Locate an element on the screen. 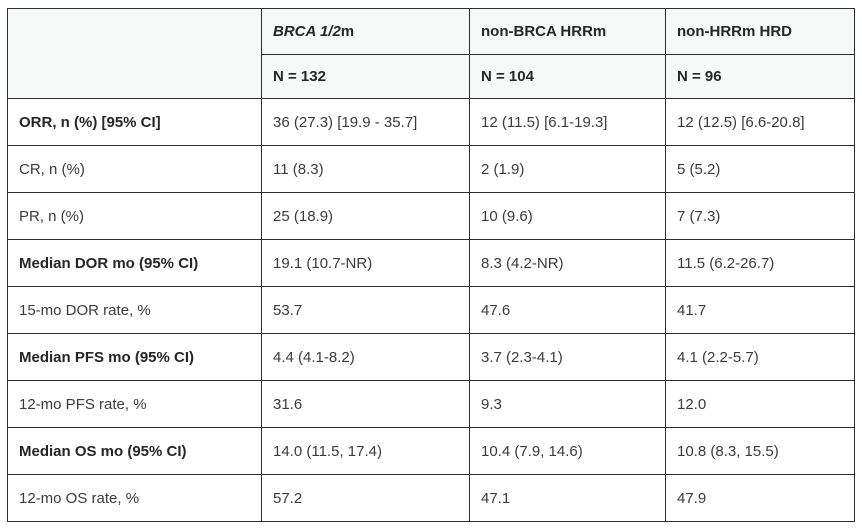  table-row-dor-rate: 15-mo DOR rate, % 53.7 47.6 41.7 is located at coordinates (431, 310).